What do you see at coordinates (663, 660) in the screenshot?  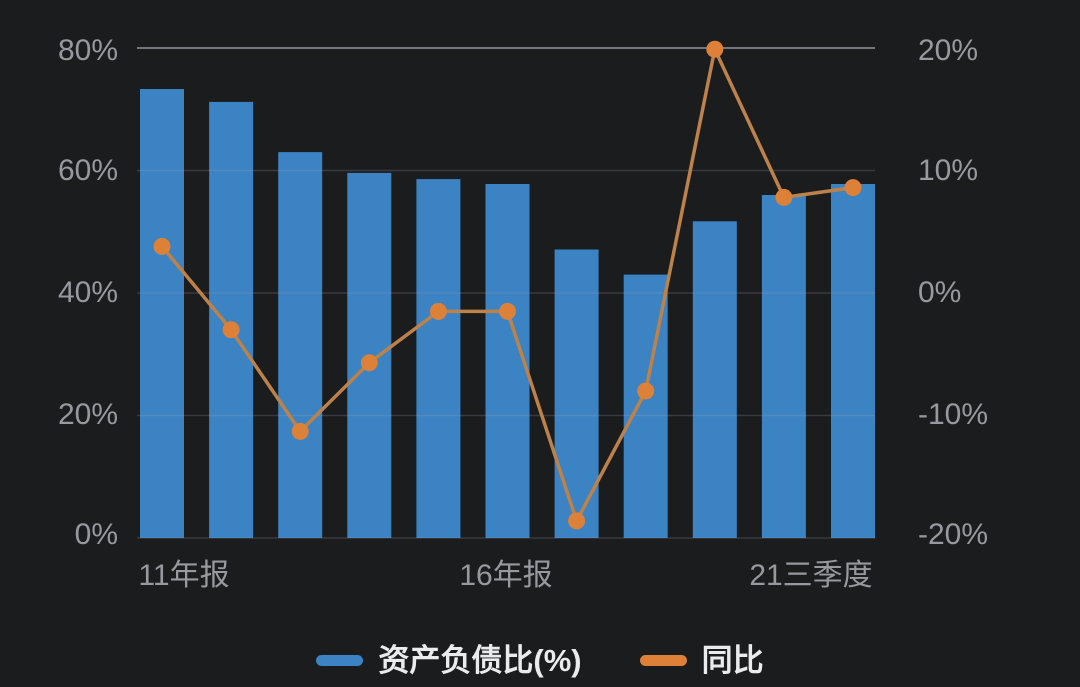 I see `line-series-swatch-icon` at bounding box center [663, 660].